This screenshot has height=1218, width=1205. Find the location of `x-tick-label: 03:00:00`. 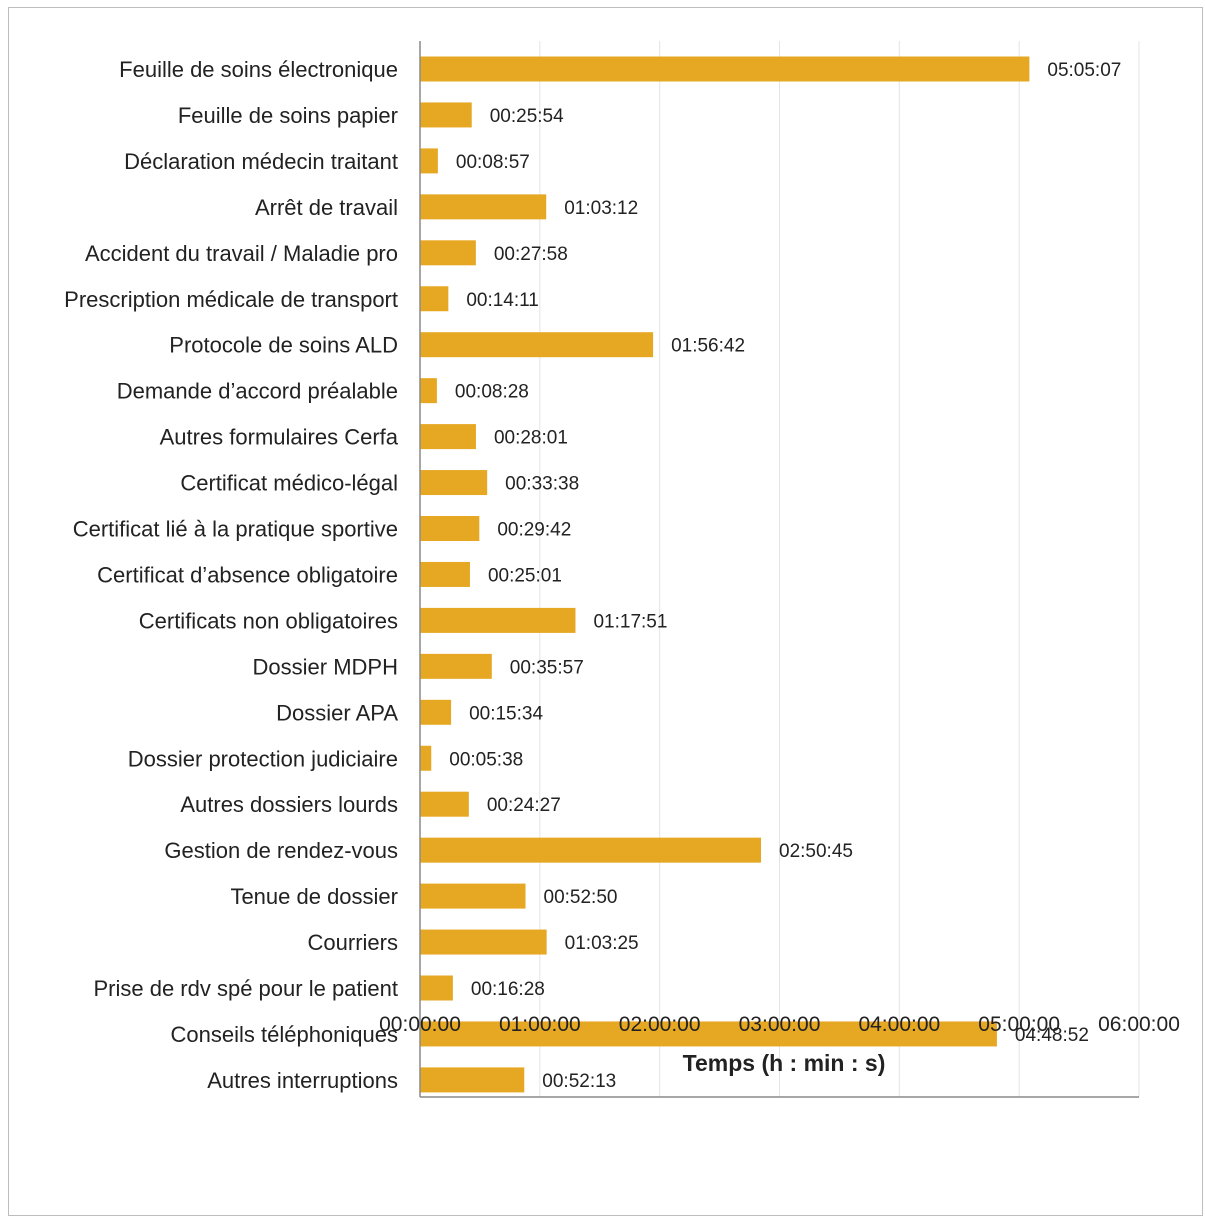

x-tick-label: 03:00:00 is located at coordinates (780, 1024).